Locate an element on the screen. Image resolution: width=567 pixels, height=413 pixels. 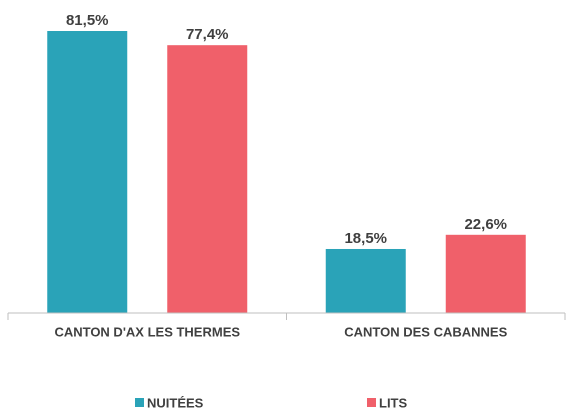
data-label: 77,4% is located at coordinates (207, 34).